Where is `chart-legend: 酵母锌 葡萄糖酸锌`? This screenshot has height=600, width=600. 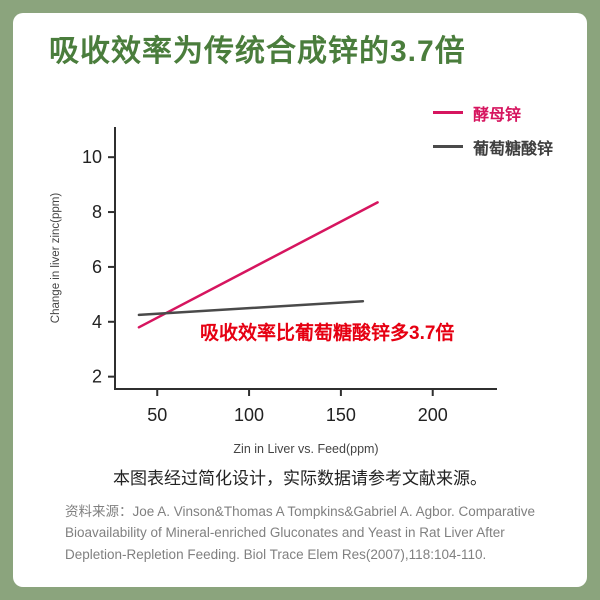 chart-legend: 酵母锌 葡萄糖酸锌 is located at coordinates (492, 130).